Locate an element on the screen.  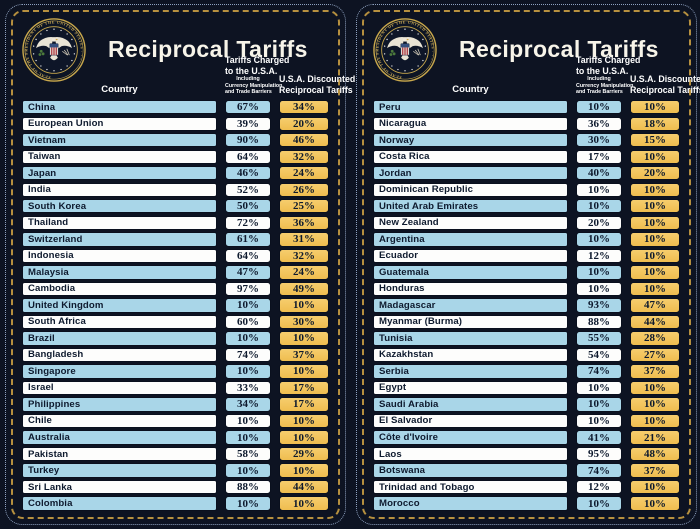
country-cell: Peru is located at coordinates (470, 107).